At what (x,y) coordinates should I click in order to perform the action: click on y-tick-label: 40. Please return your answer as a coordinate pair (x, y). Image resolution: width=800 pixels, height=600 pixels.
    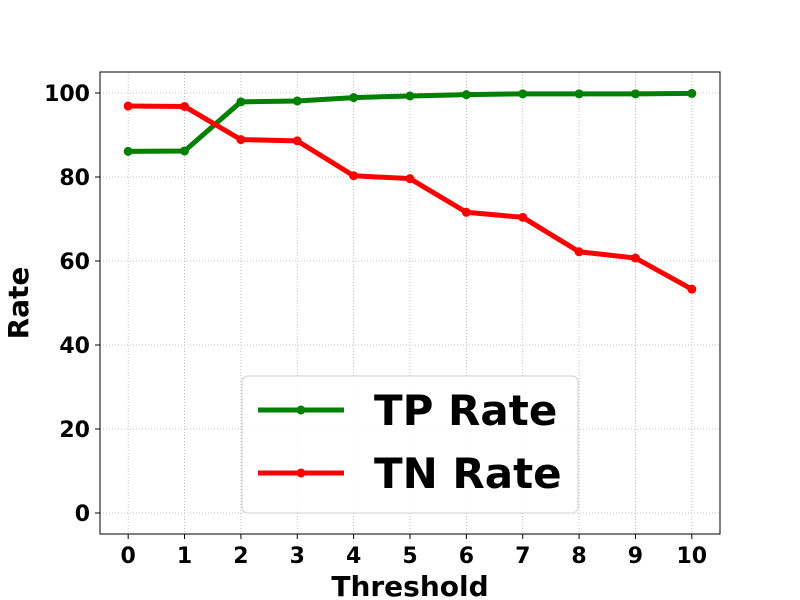
    Looking at the image, I should click on (74, 346).